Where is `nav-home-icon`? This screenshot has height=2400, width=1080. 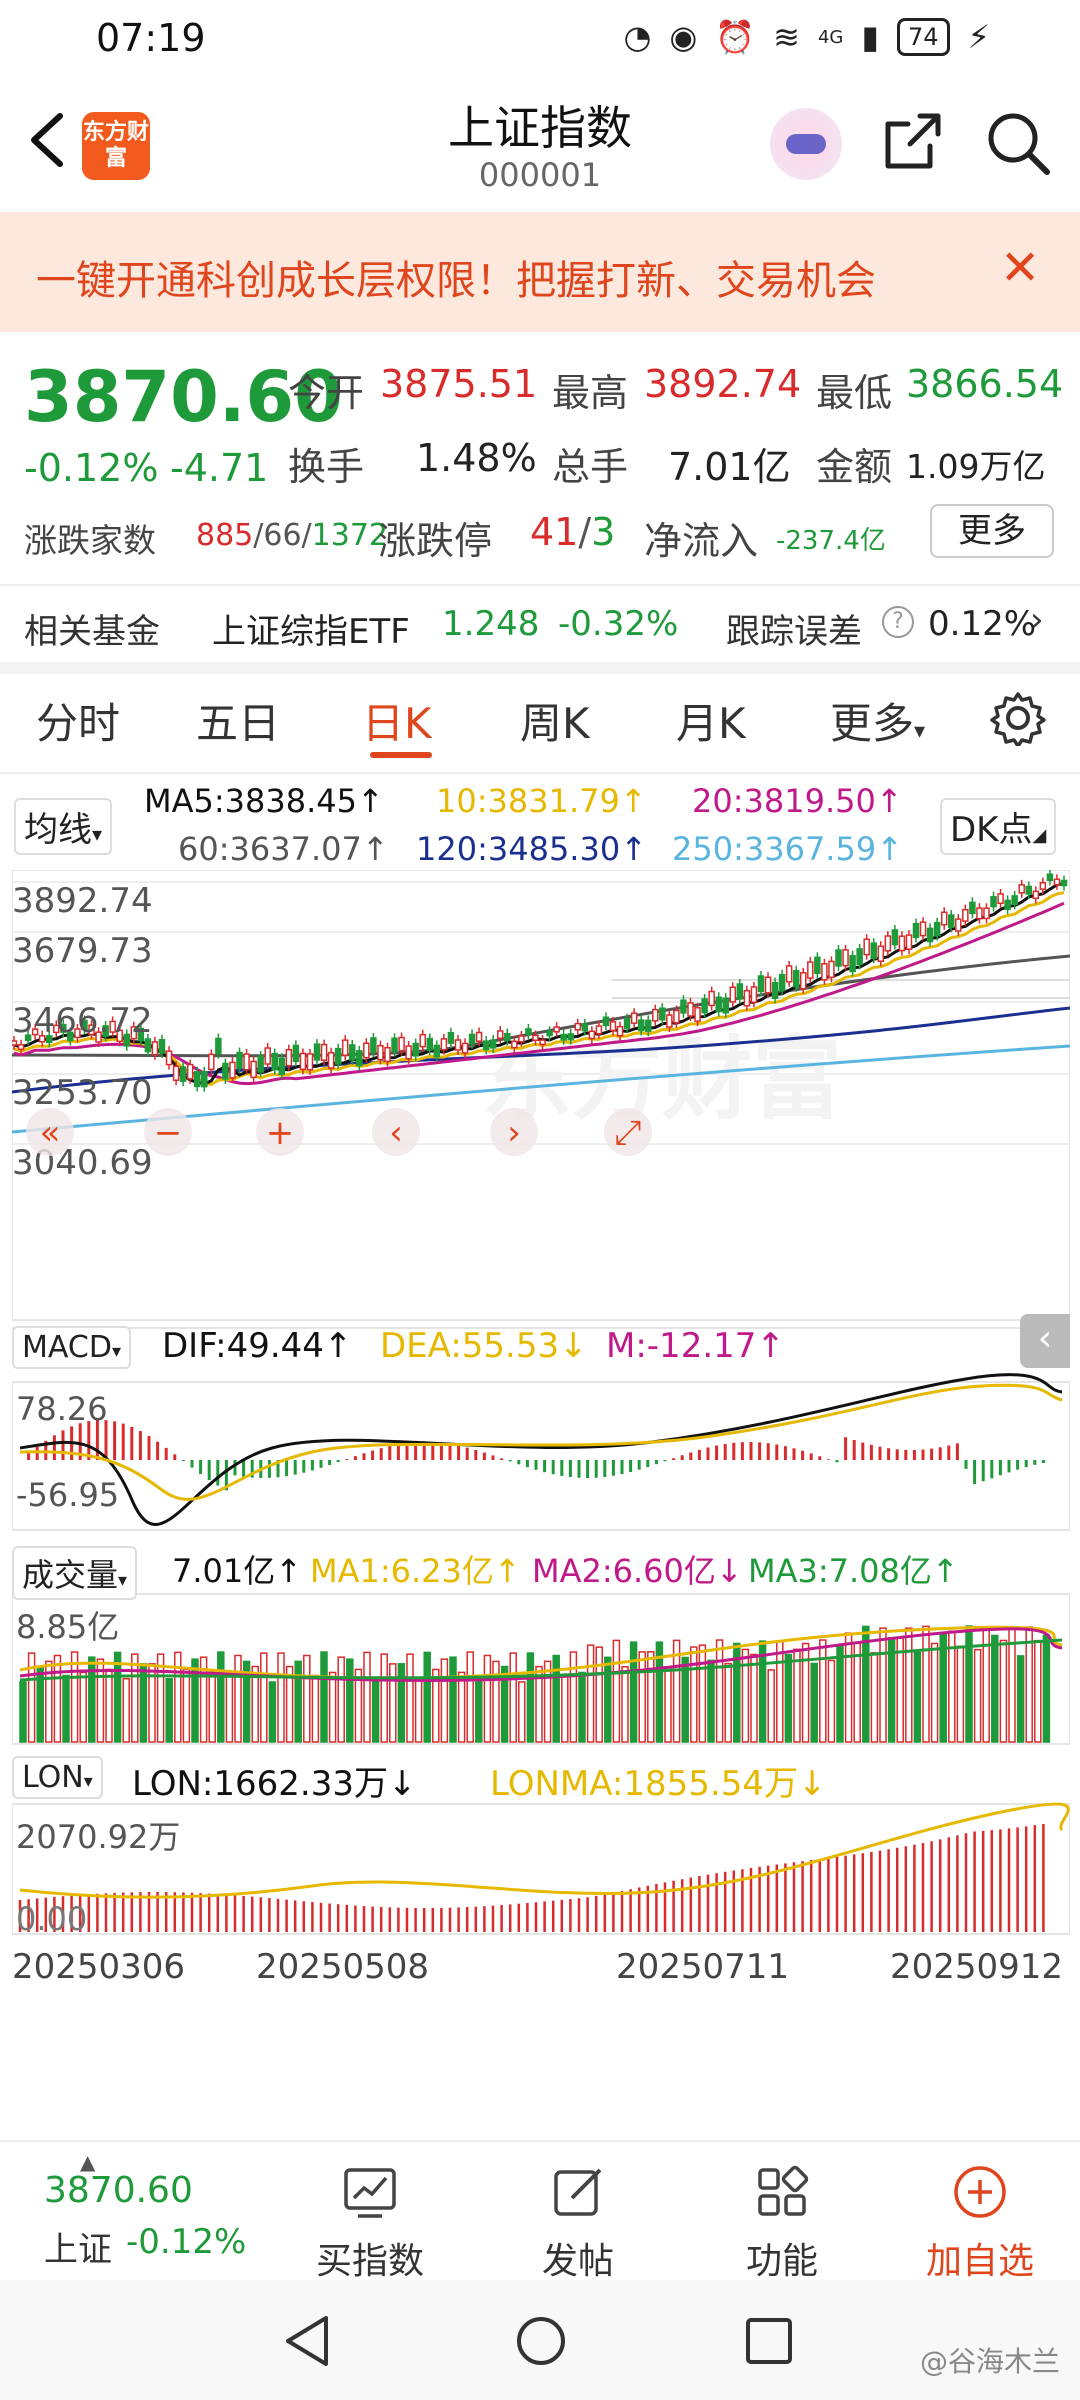
nav-home-icon is located at coordinates (541, 2341).